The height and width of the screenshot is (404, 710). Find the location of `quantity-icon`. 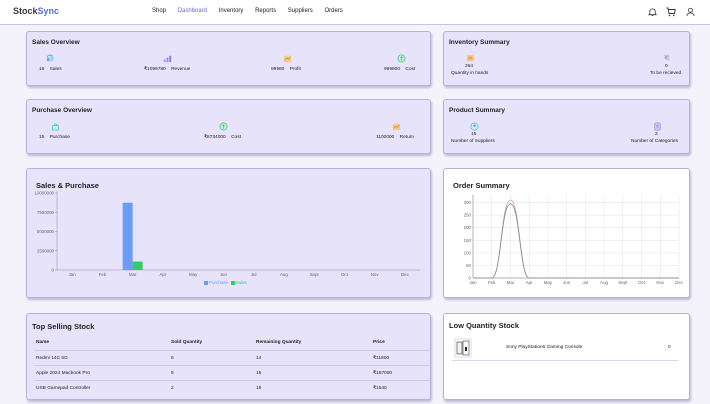

quantity-icon is located at coordinates (470, 58).